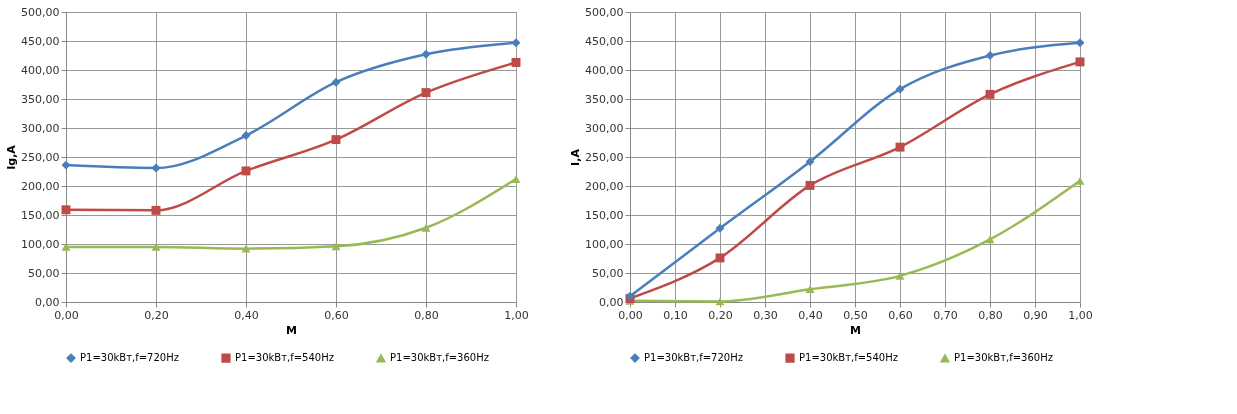 This screenshot has width=1237, height=414. What do you see at coordinates (675, 315) in the screenshot?
I see `x-tick-label: 0,10` at bounding box center [675, 315].